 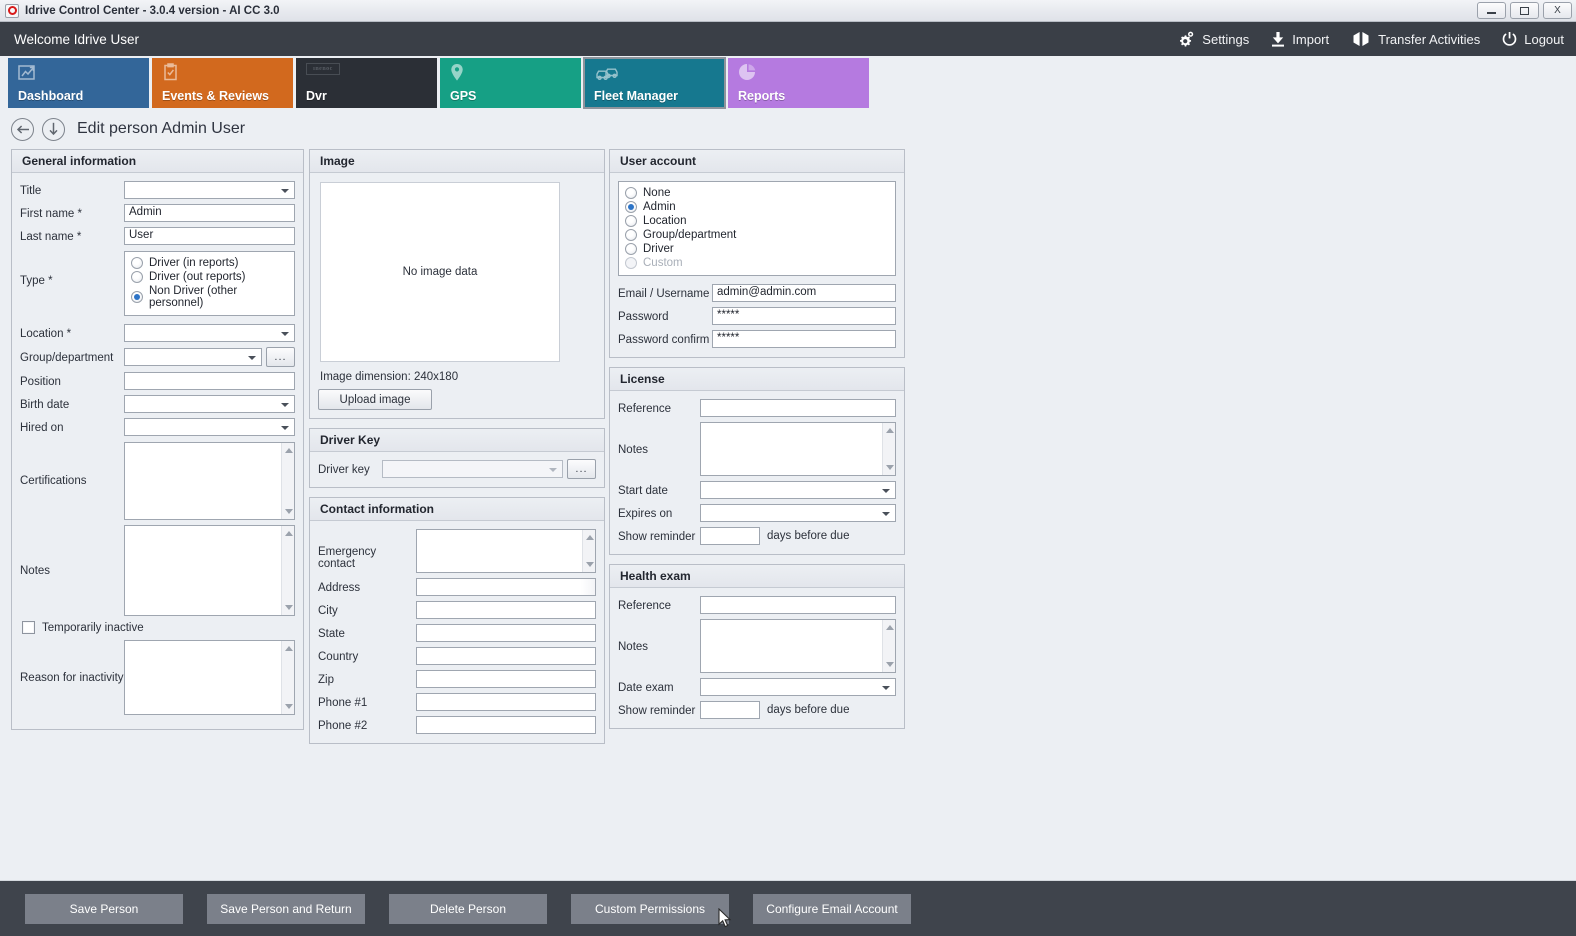 What do you see at coordinates (730, 710) in the screenshot?
I see `health-reminder-input` at bounding box center [730, 710].